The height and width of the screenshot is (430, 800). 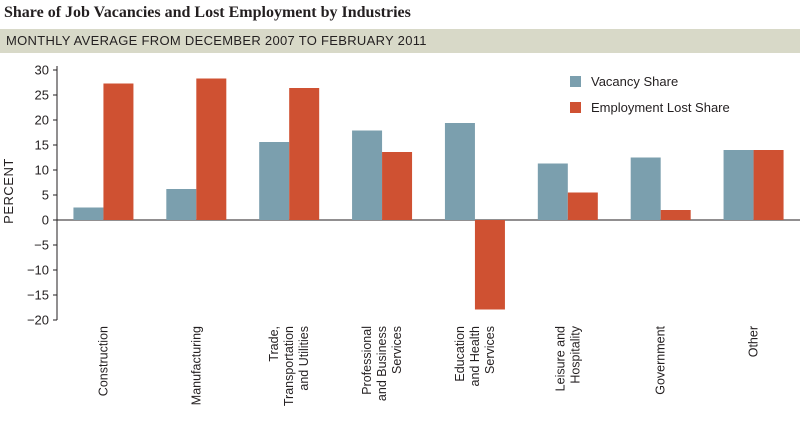 I want to click on category-label: Manufacturing, so click(x=196, y=365).